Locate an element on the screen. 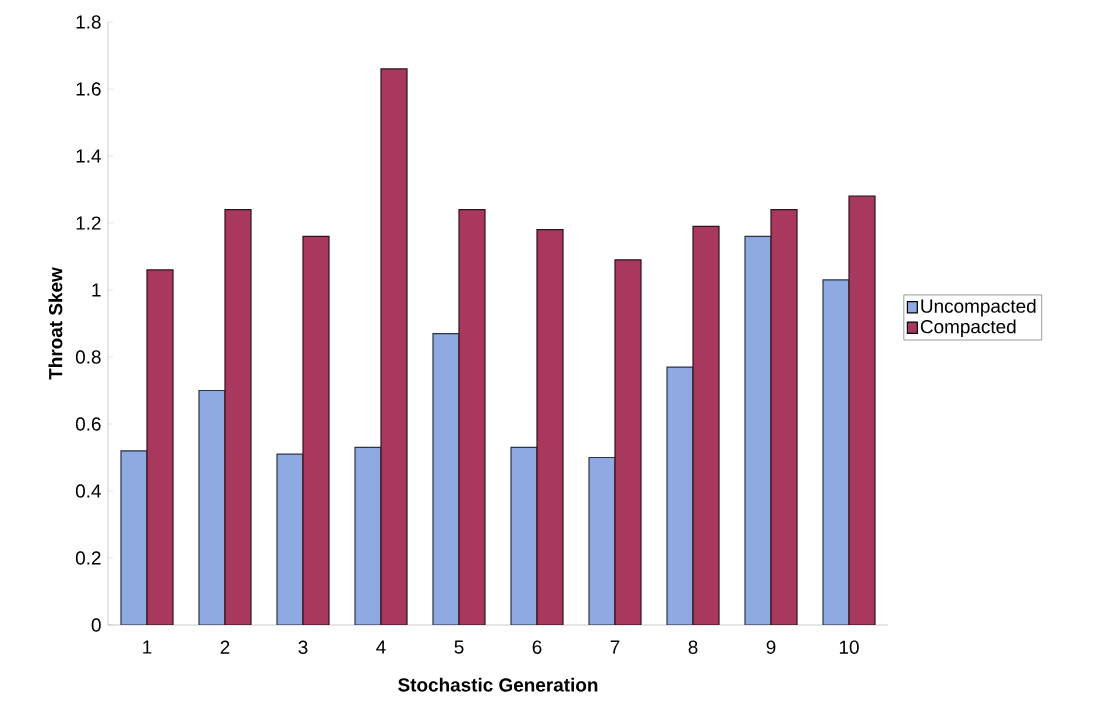 This screenshot has width=1118, height=723. x-tick-label: 3 is located at coordinates (303, 647).